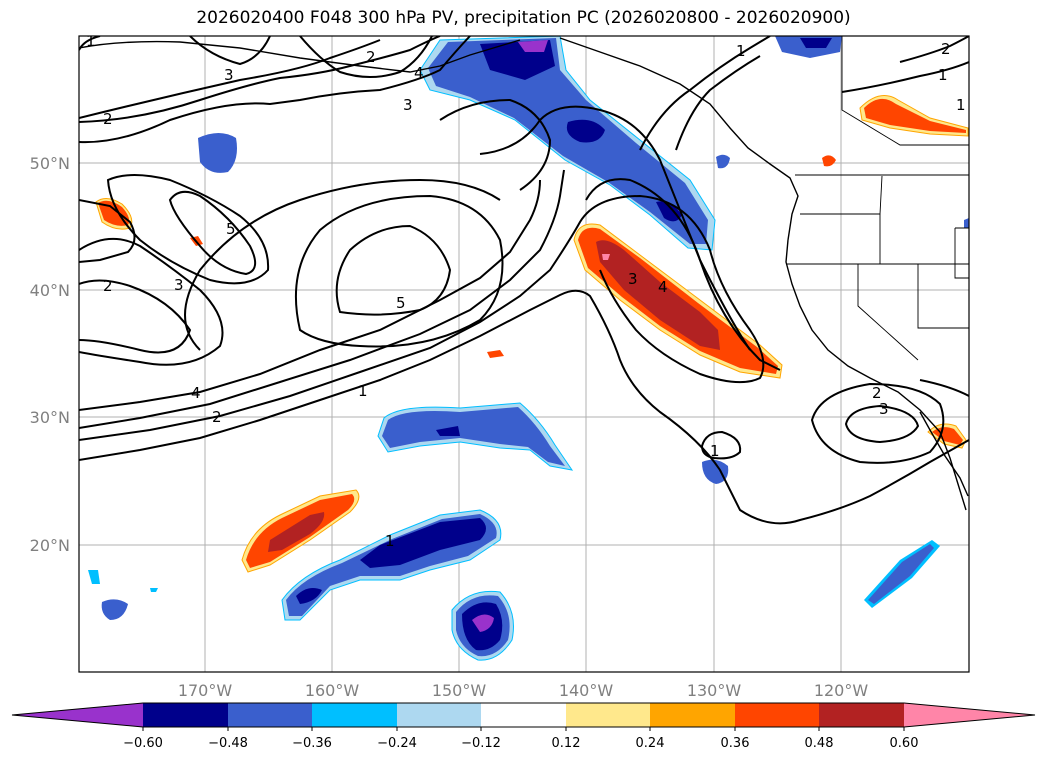  What do you see at coordinates (816, 43) in the screenshot?
I see `precip-region-ne-corner-dark` at bounding box center [816, 43].